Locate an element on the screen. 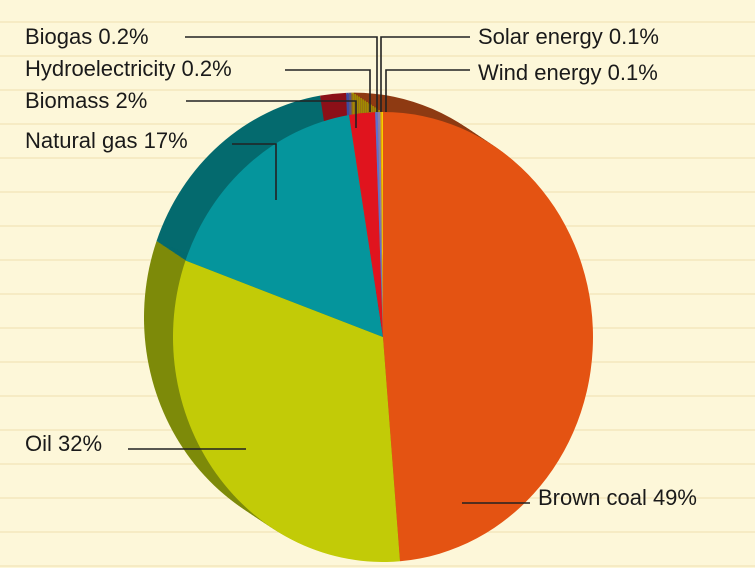 The image size is (755, 568). slice-label-biomass: Biomass 2% is located at coordinates (86, 100).